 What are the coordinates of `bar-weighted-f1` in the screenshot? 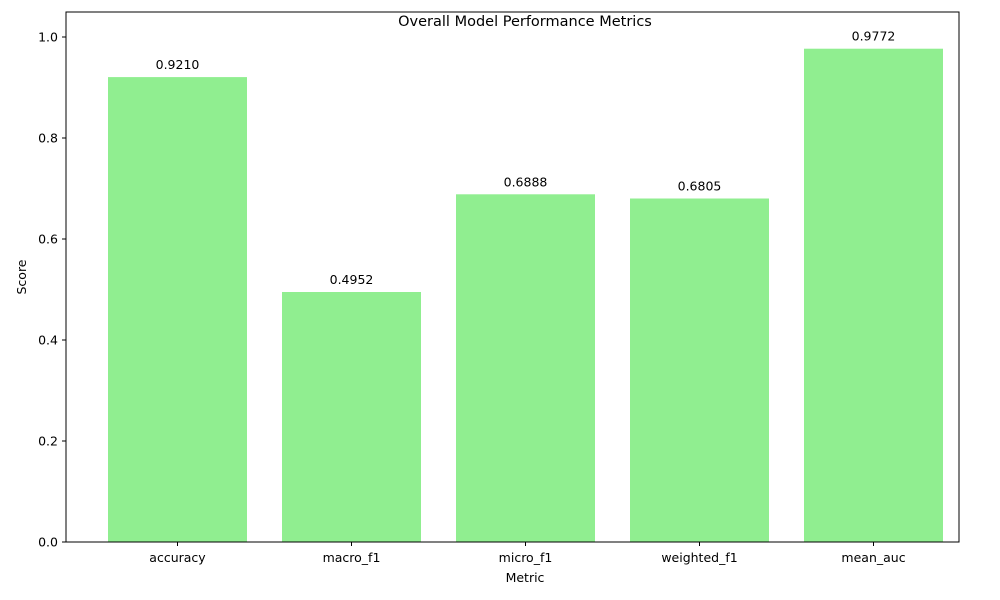 It's located at (699, 370).